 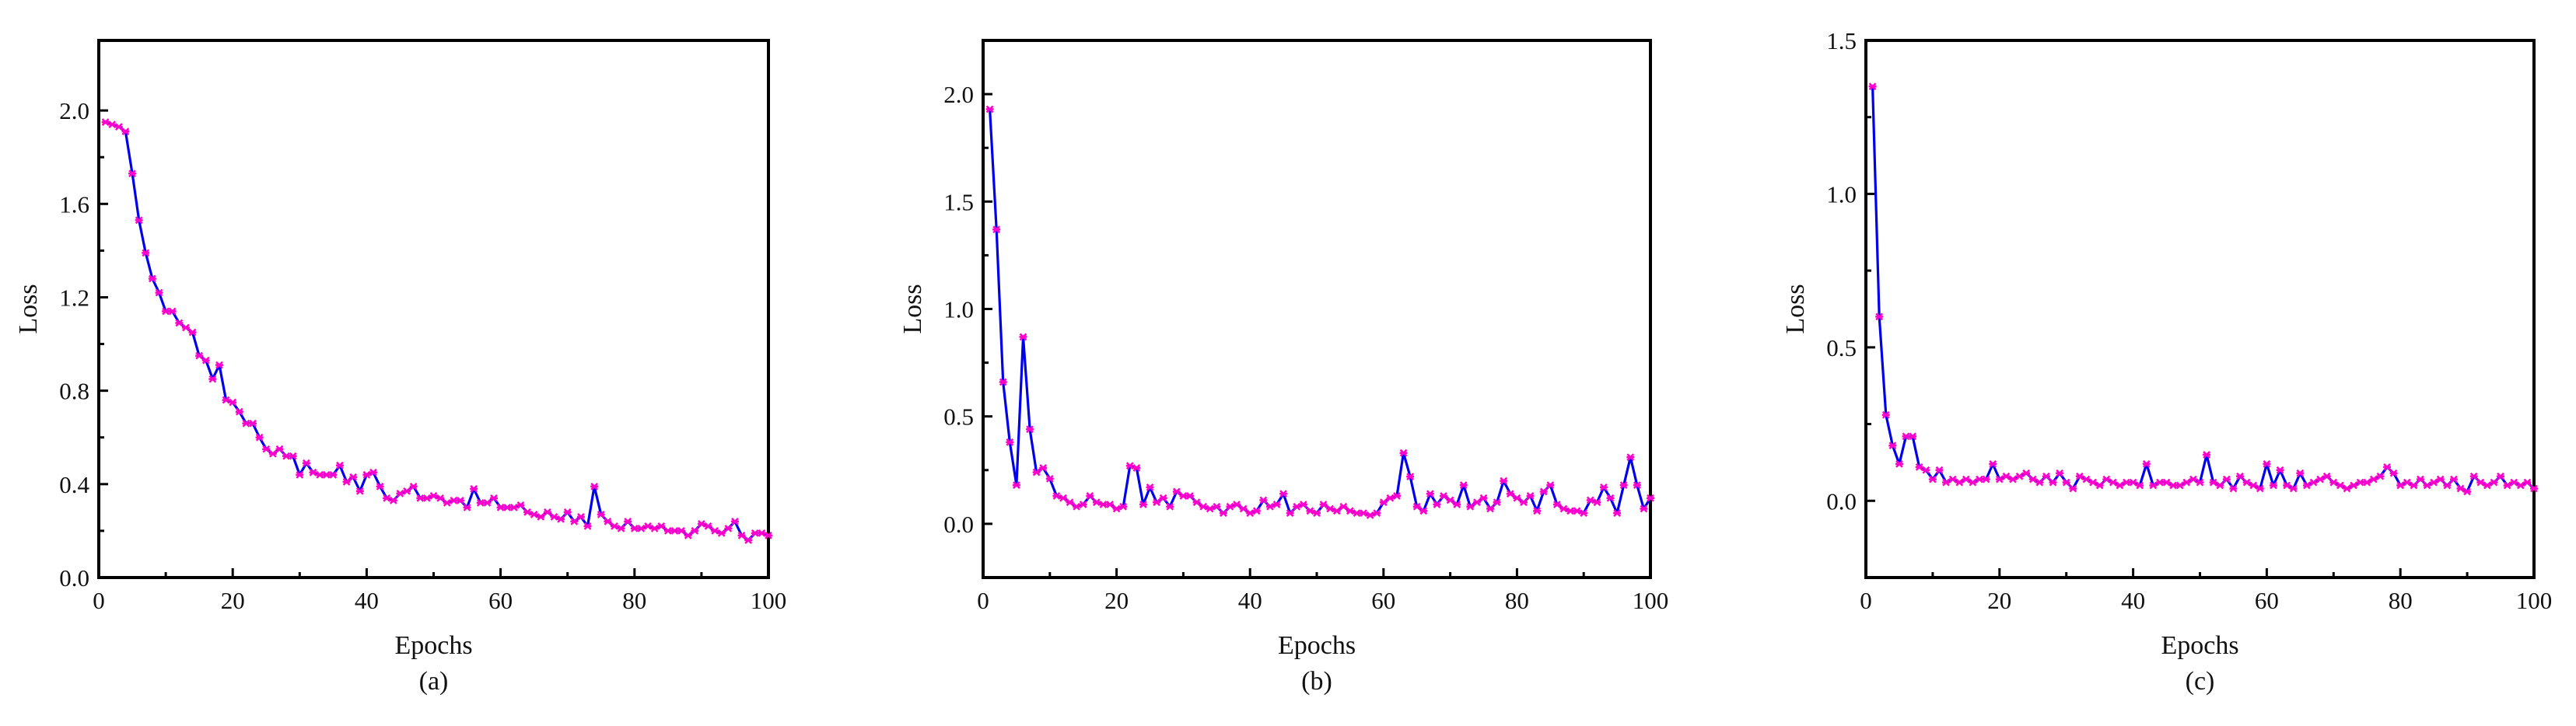 I want to click on series-line, so click(x=1321, y=313).